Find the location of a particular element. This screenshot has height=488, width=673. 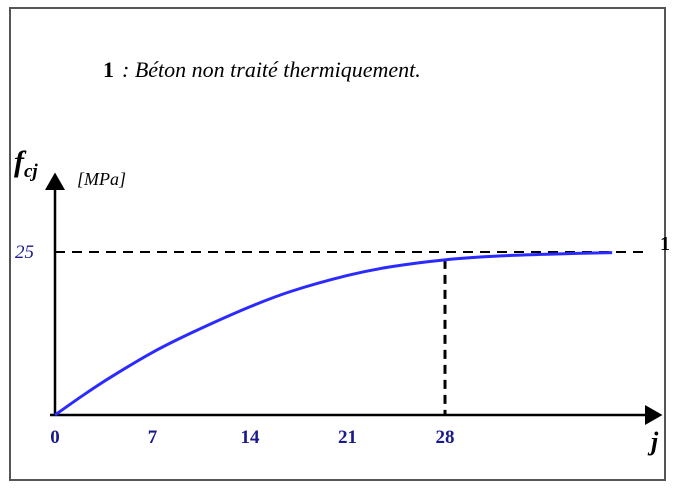

legend-number: 1 is located at coordinates (108, 69).